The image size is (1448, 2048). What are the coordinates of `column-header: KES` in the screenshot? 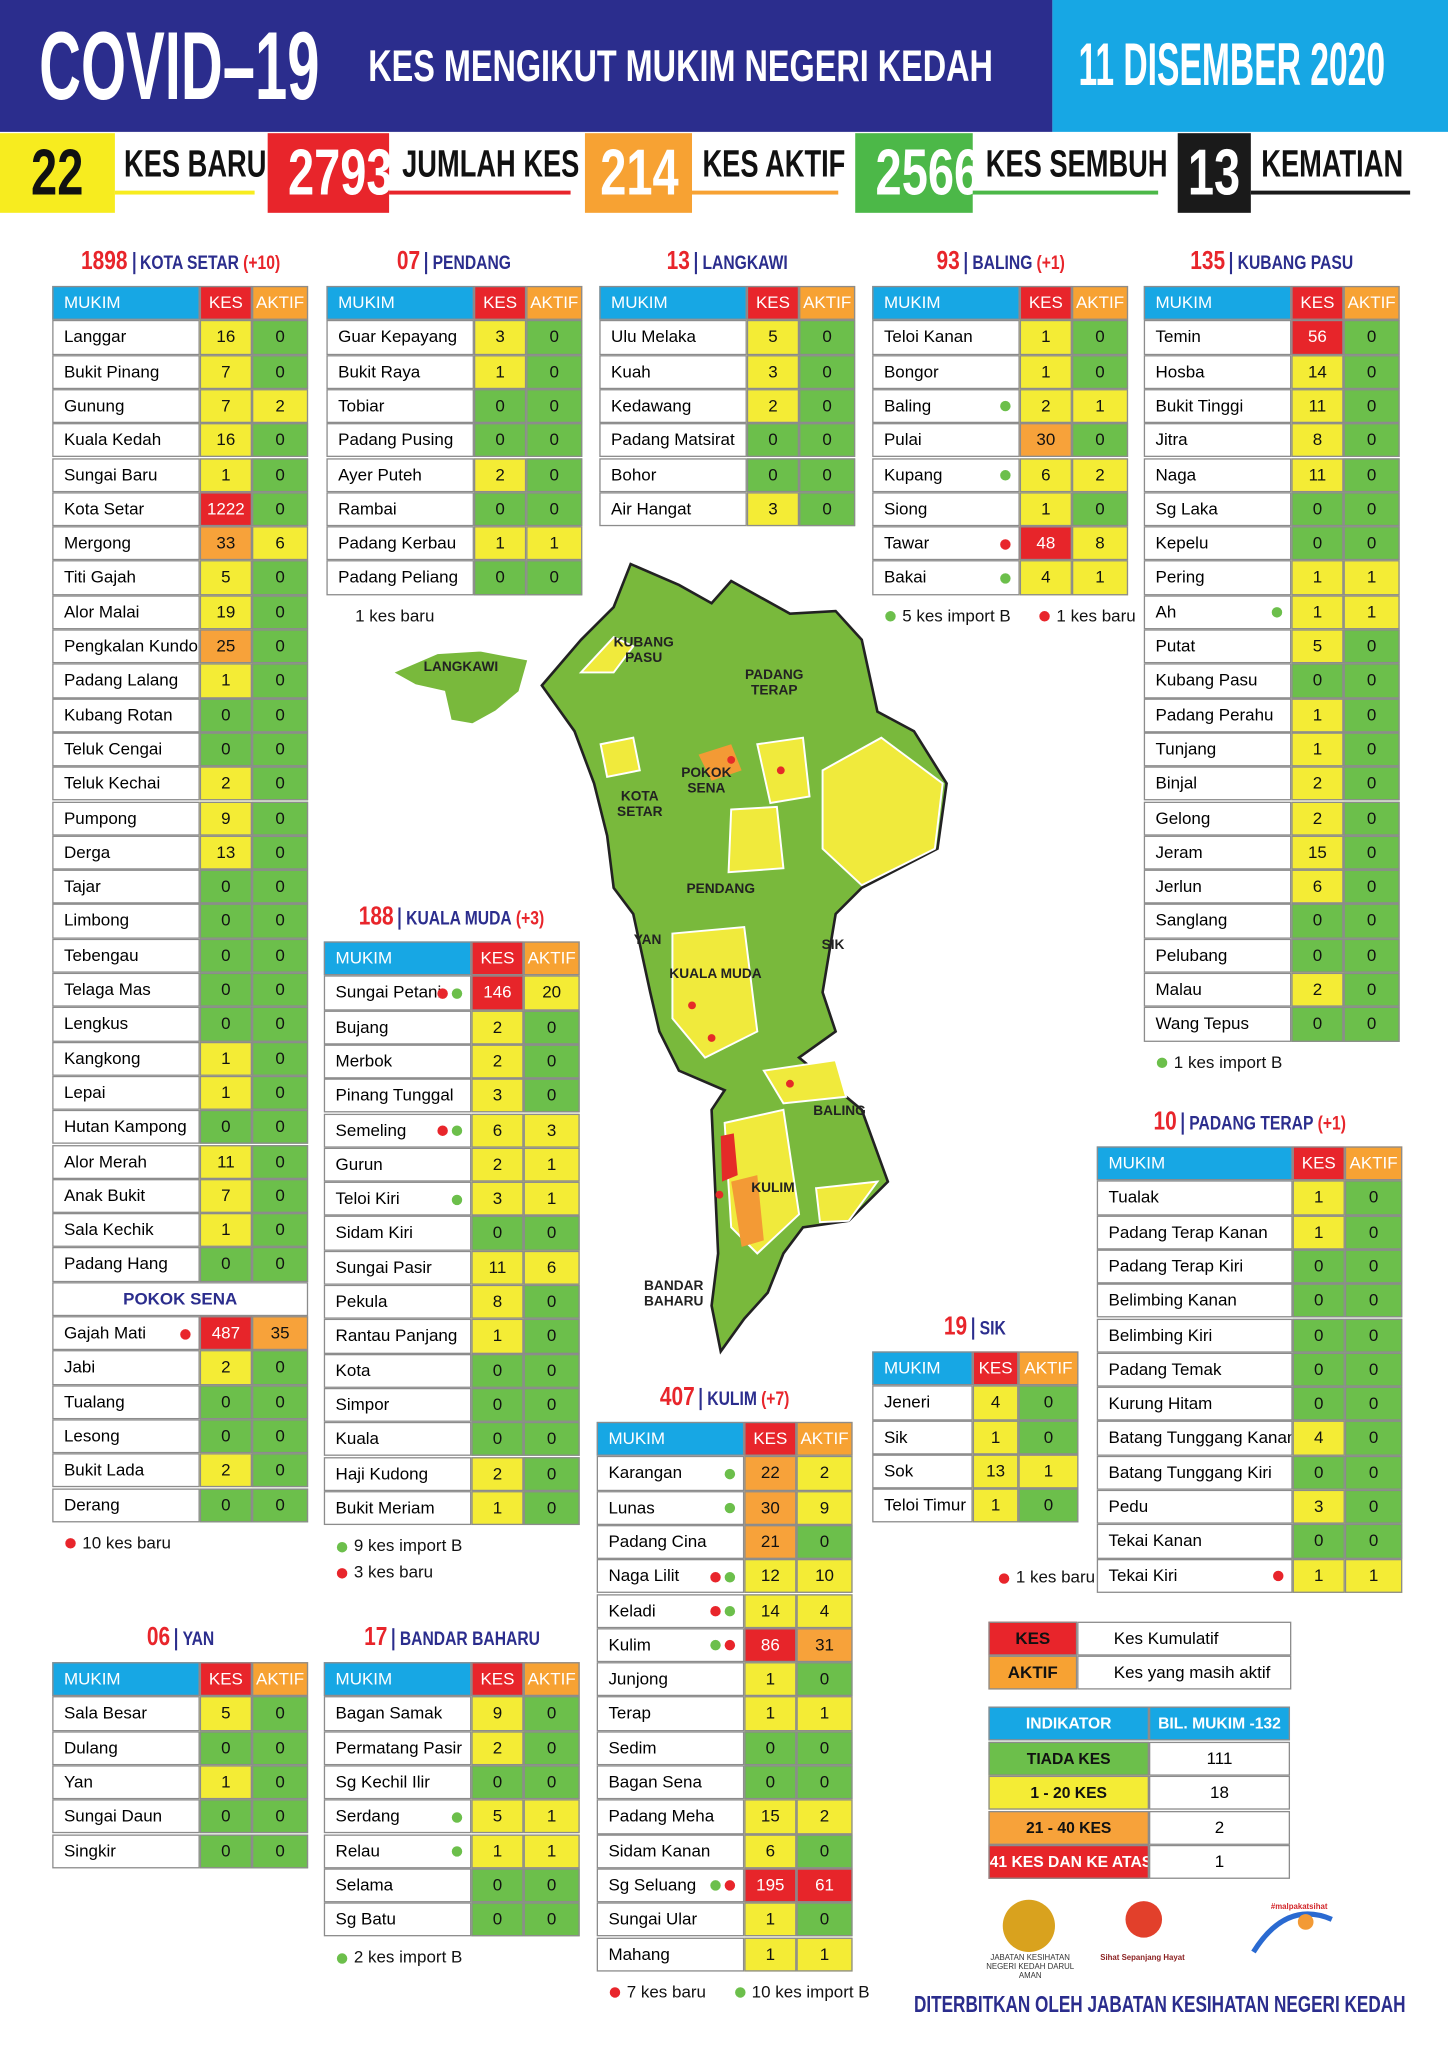 It's located at (225, 1679).